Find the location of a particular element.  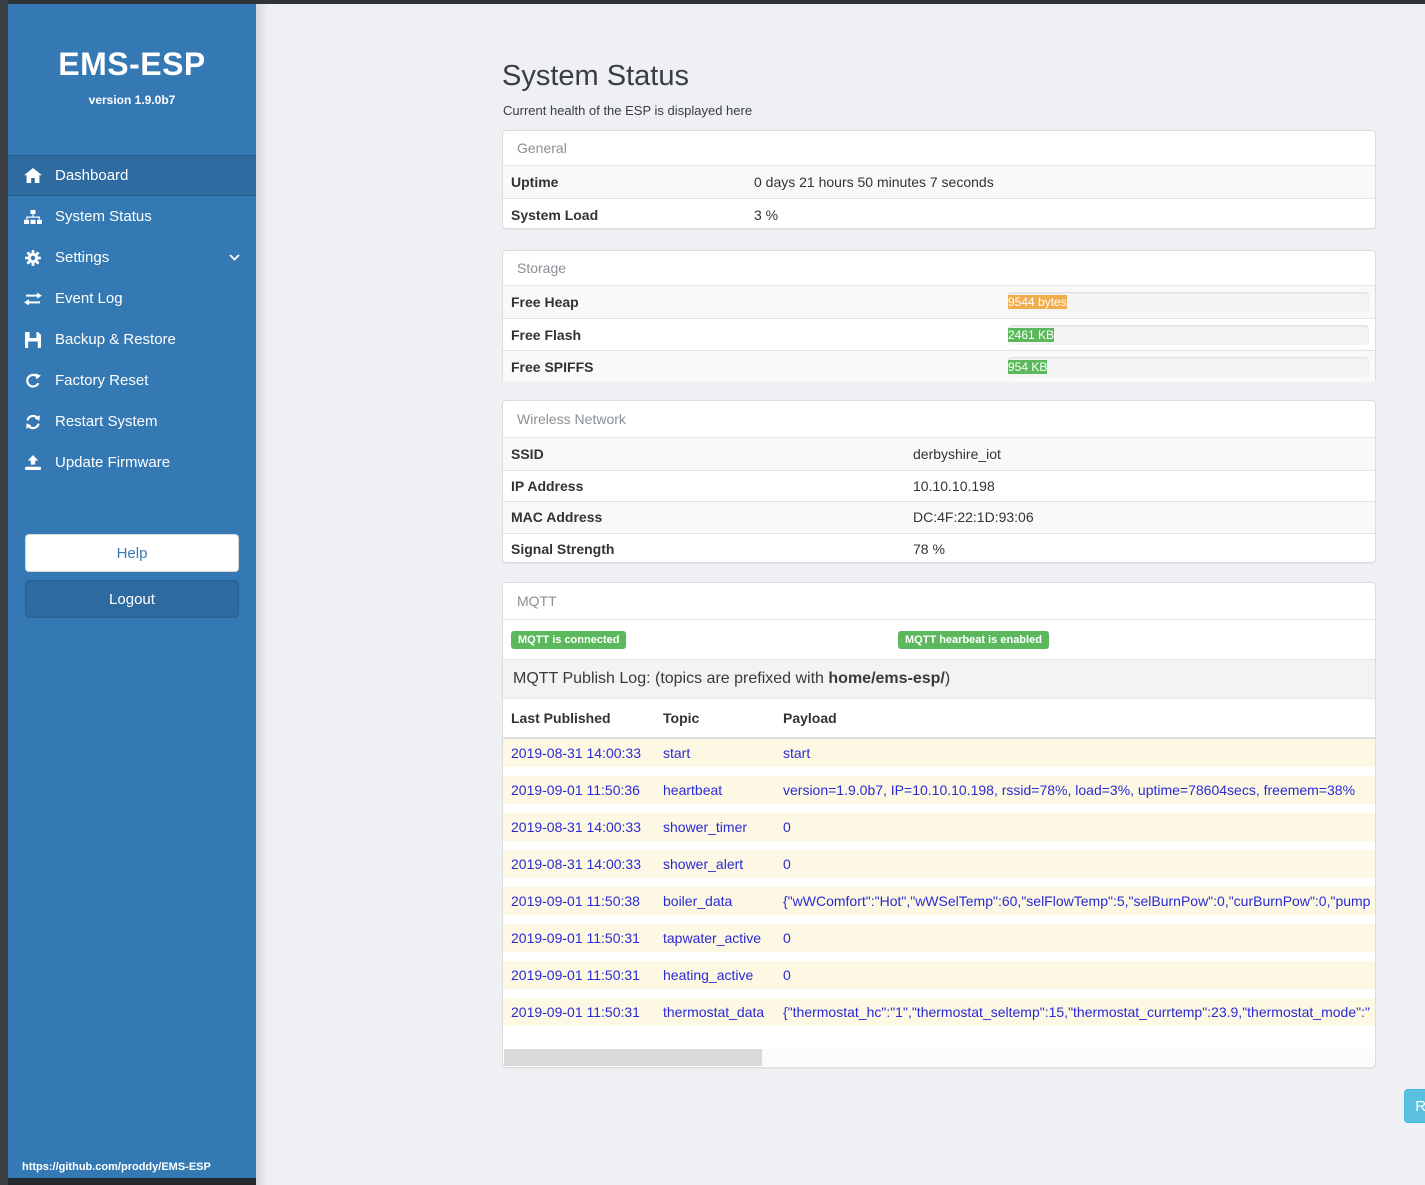

upload-icon is located at coordinates (33, 462).